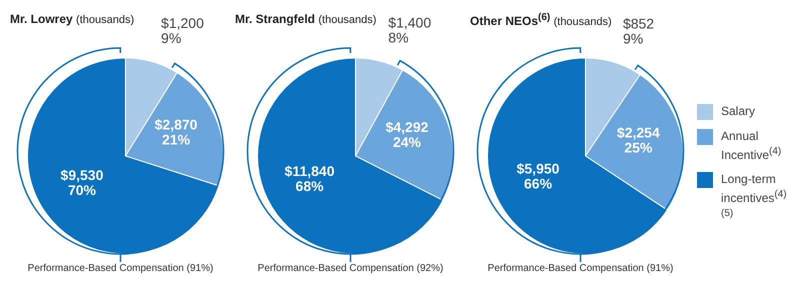  Describe the element at coordinates (410, 30) in the screenshot. I see `data-label: $1,400 8%` at that location.